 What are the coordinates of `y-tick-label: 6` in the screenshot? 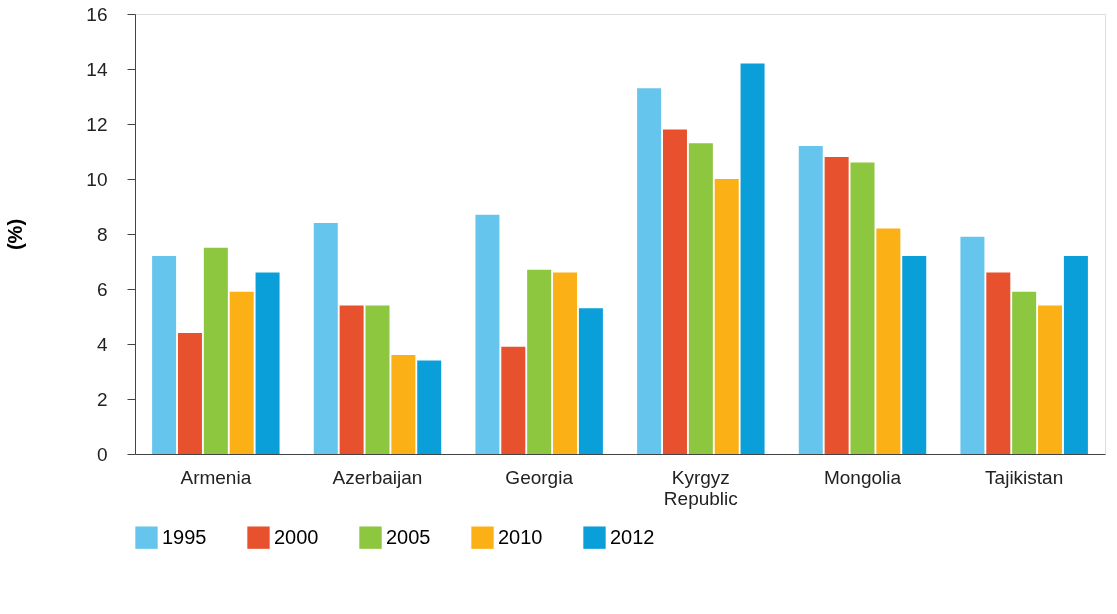 It's located at (102, 289).